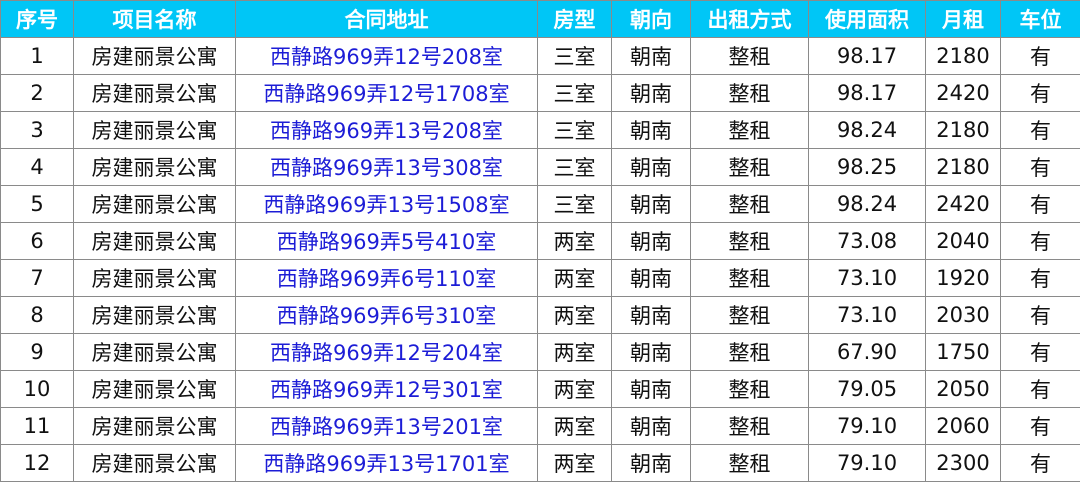 This screenshot has height=482, width=1080. Describe the element at coordinates (386, 56) in the screenshot. I see `cell-contract-address: 西静路969弄12号208室` at that location.